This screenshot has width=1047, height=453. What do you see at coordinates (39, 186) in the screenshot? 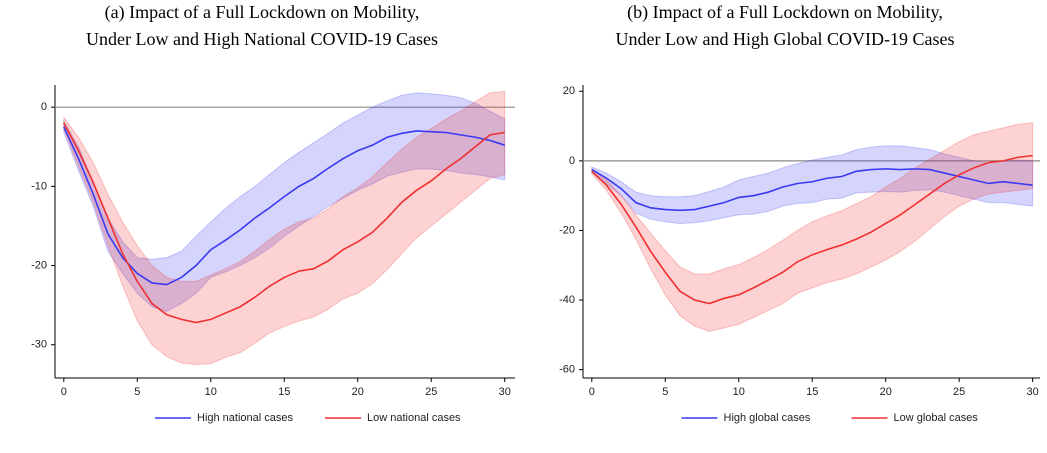
I see `y-tick-label: -10` at bounding box center [39, 186].